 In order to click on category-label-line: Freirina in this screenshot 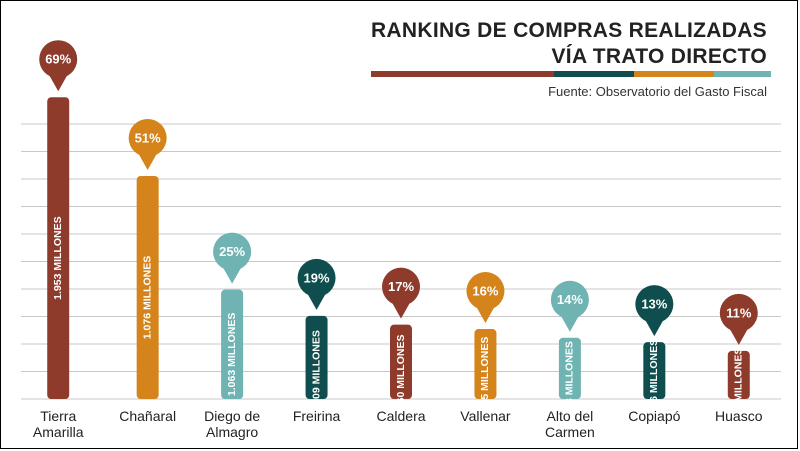, I will do `click(317, 416)`.